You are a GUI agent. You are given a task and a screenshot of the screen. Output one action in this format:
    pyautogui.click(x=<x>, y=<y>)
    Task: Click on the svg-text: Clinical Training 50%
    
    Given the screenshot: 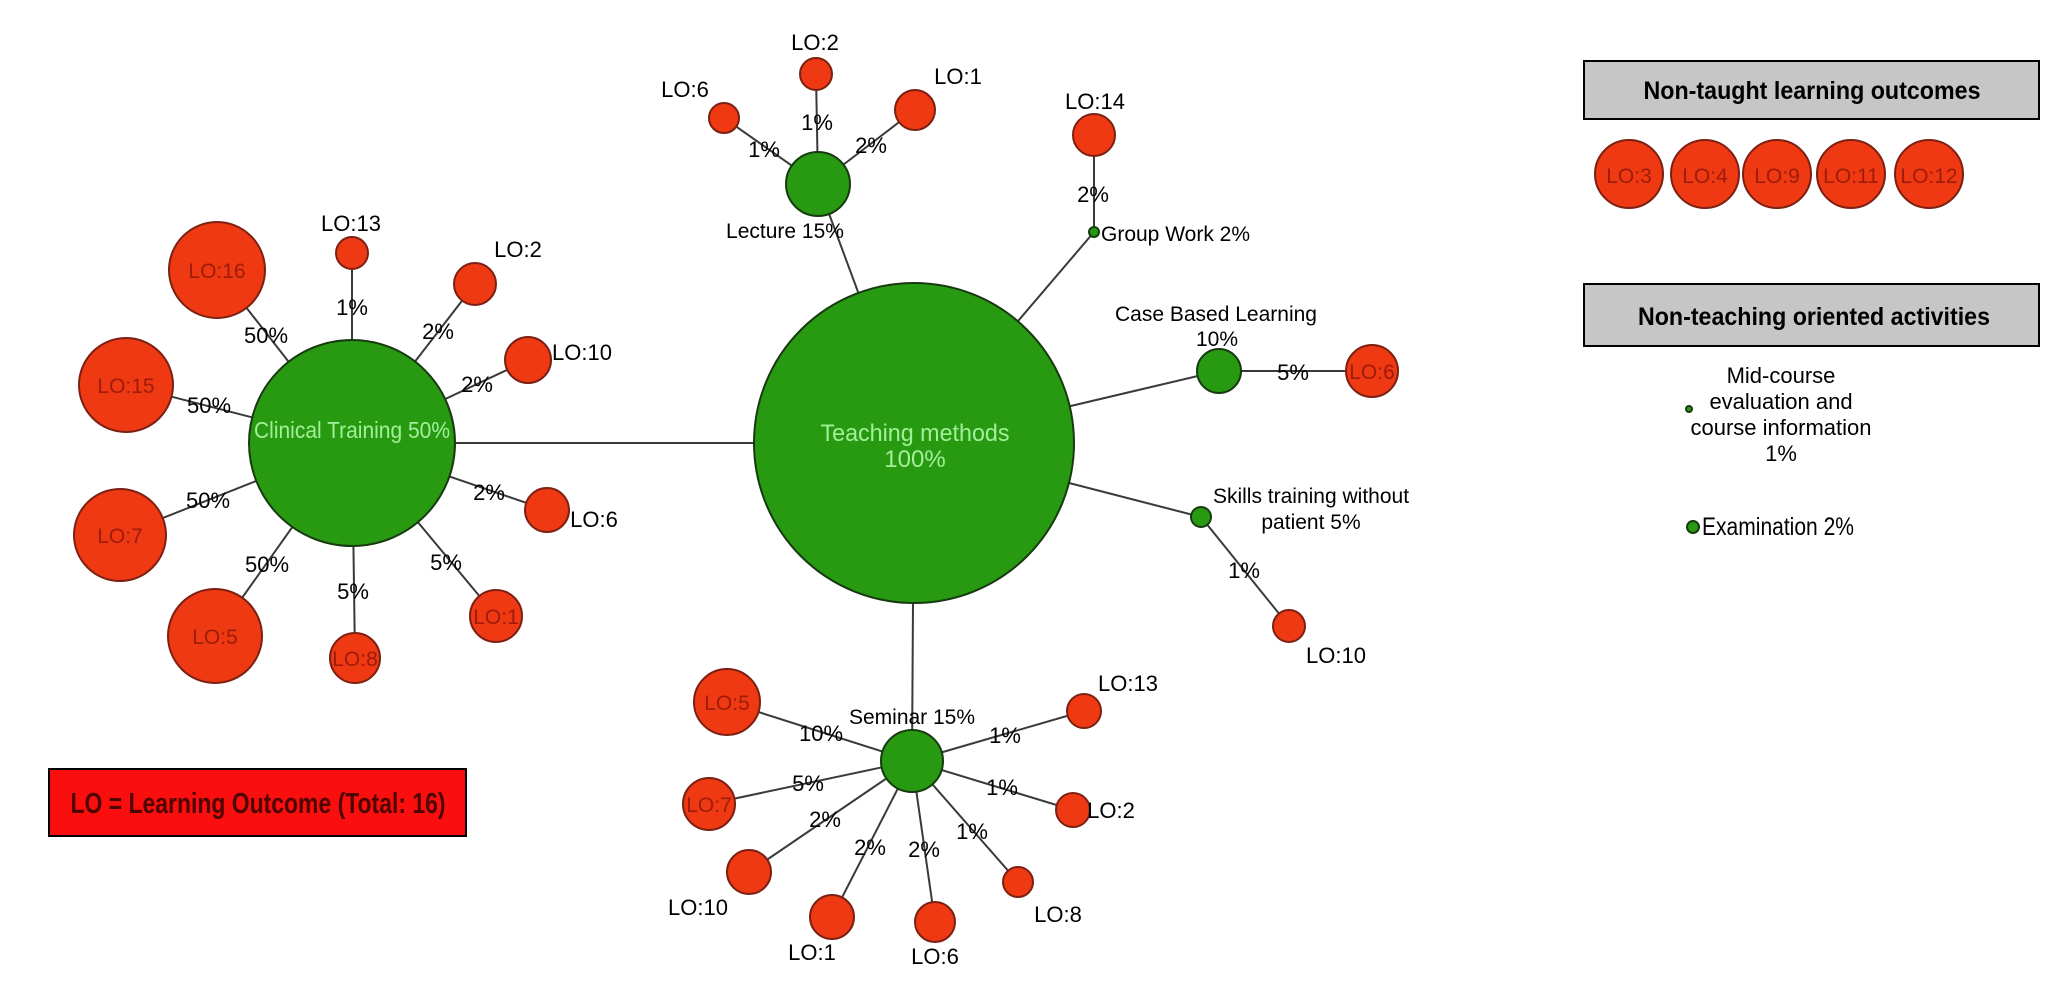 What is the action you would take?
    pyautogui.click(x=352, y=430)
    